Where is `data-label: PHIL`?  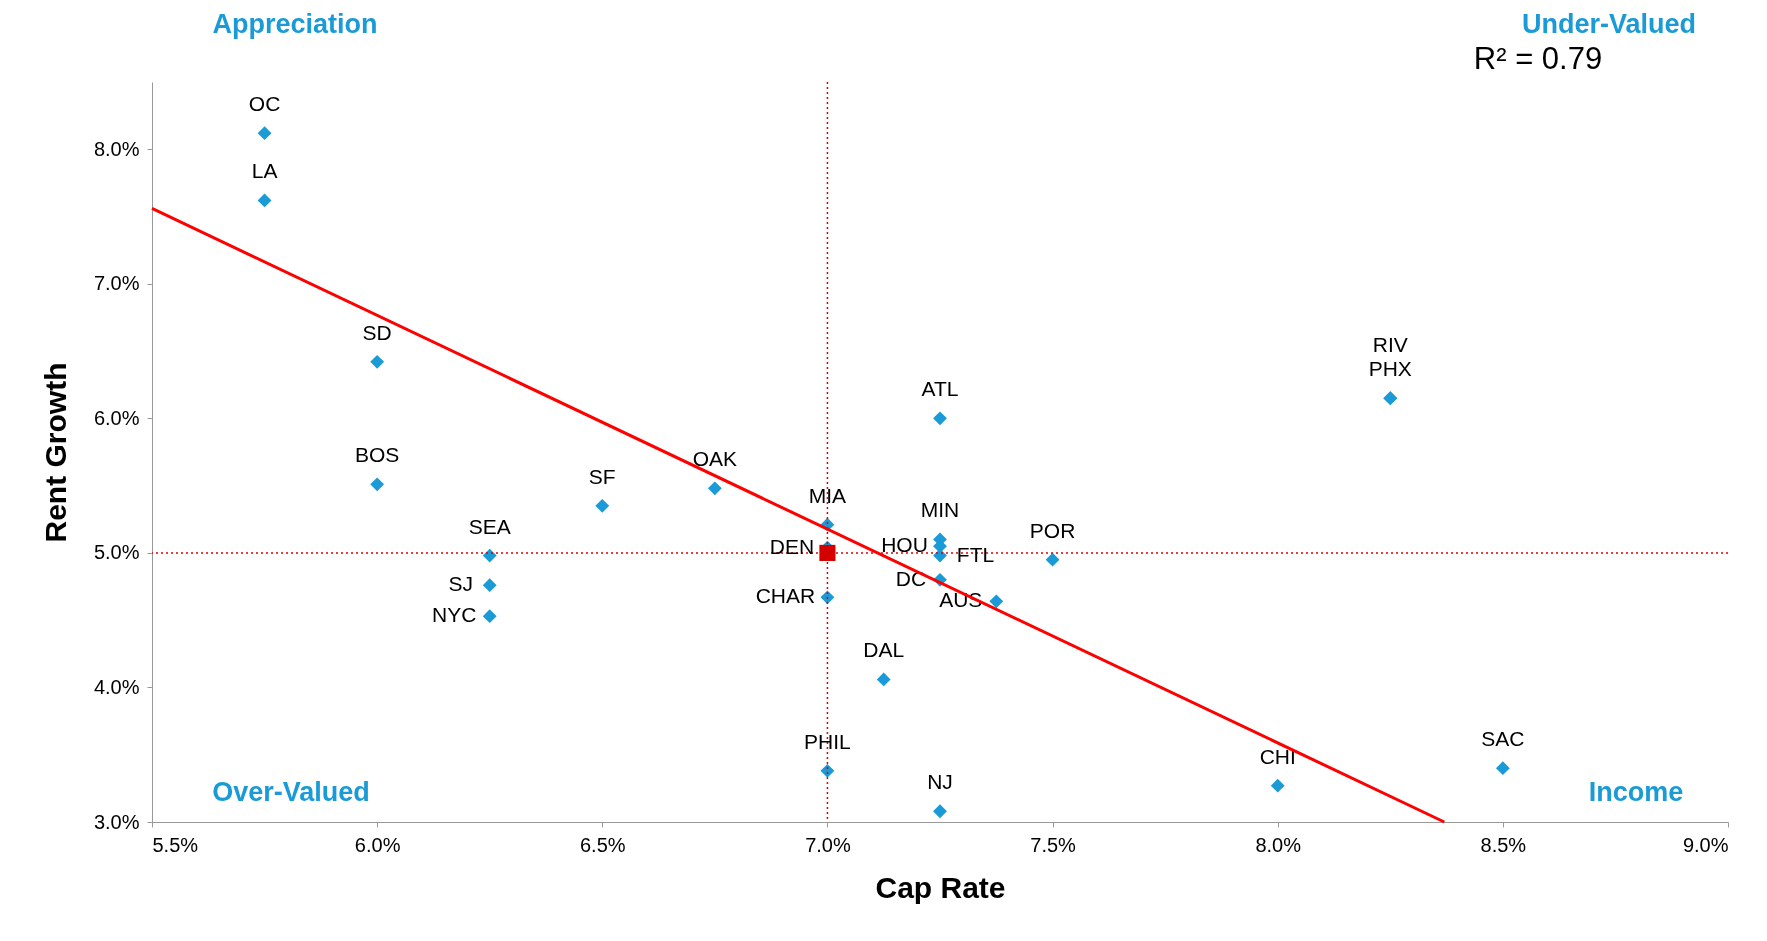
data-label: PHIL is located at coordinates (827, 741).